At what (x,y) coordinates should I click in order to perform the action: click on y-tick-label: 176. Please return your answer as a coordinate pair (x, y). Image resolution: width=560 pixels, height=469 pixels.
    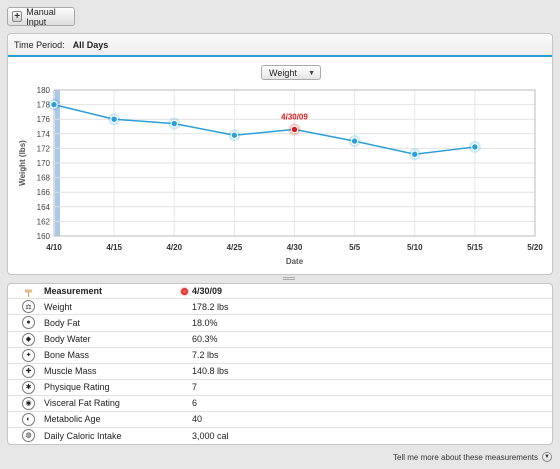
    Looking at the image, I should click on (44, 119).